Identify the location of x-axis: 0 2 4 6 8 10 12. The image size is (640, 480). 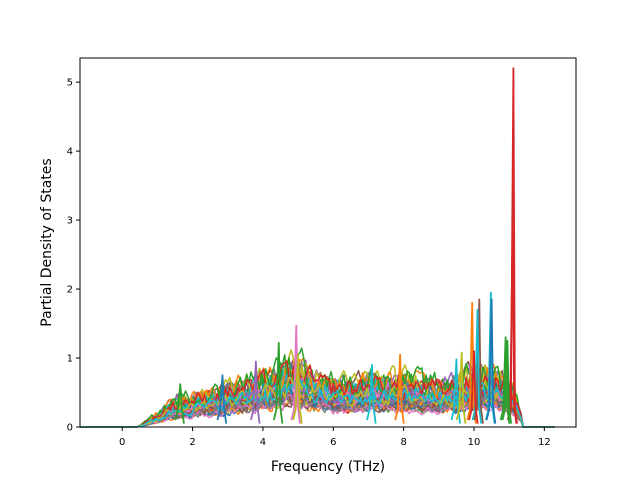
(335, 437).